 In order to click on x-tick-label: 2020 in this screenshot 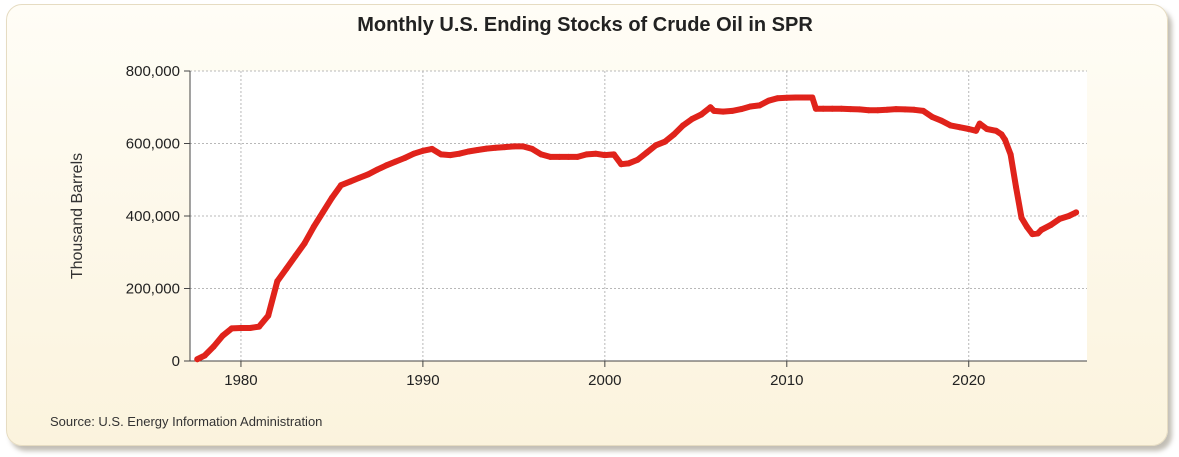, I will do `click(968, 380)`.